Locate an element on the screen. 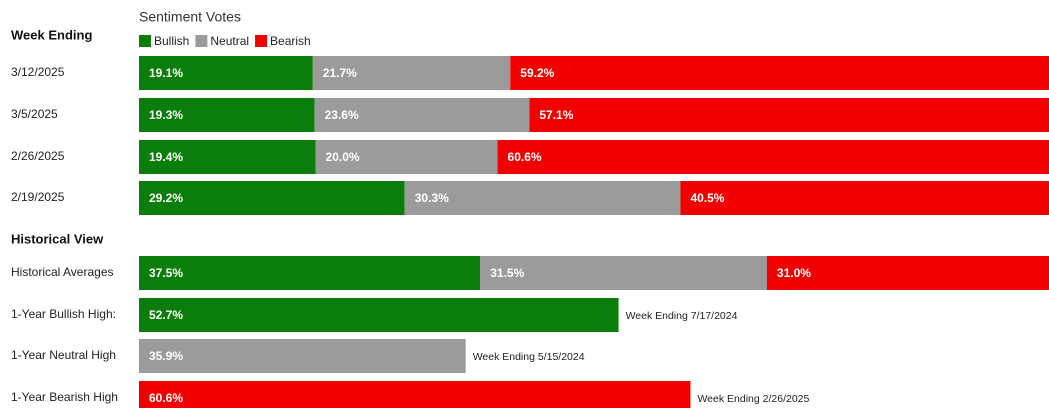  category-label: 3/12/2025 is located at coordinates (38, 72).